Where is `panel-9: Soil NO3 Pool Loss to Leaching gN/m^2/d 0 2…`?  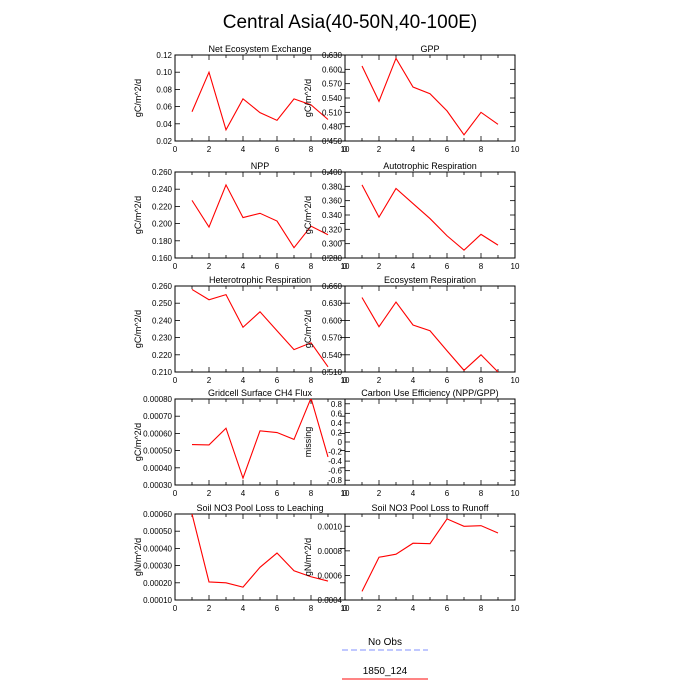
panel-9: Soil NO3 Pool Loss to Leaching gN/m^2/d 0 2… is located at coordinates (241, 558).